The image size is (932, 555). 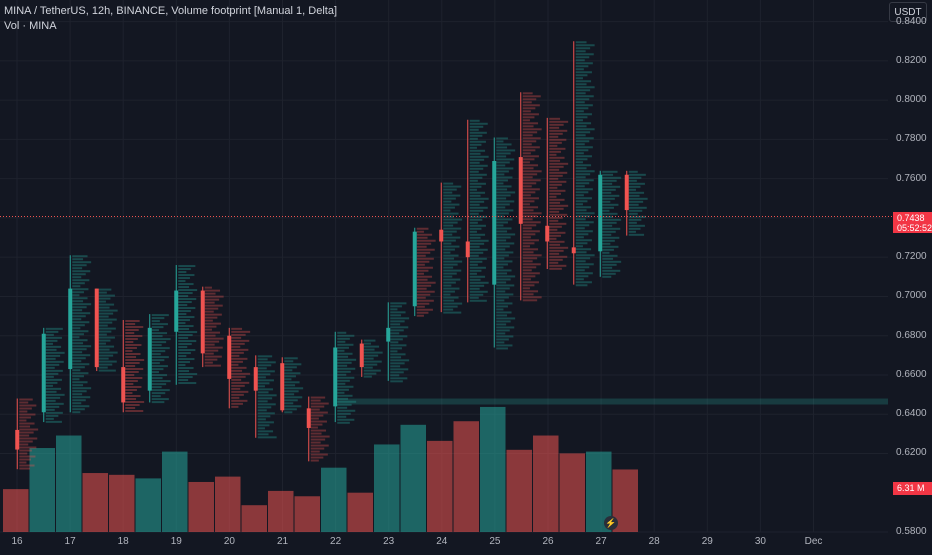 I want to click on currency-button: USDT, so click(x=908, y=12).